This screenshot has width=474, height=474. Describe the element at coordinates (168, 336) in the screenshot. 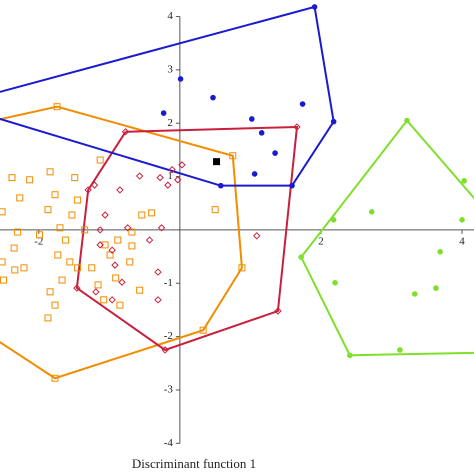

I see `y-tick-label: -2` at that location.